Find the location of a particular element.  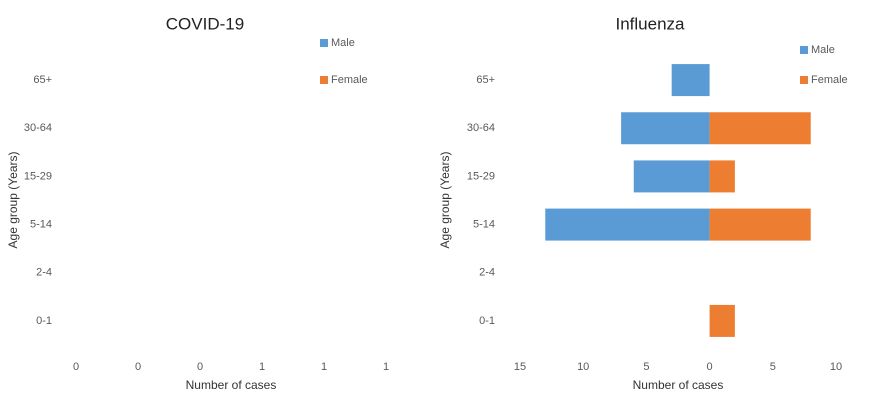

chart-title: COVID-19 is located at coordinates (205, 23).